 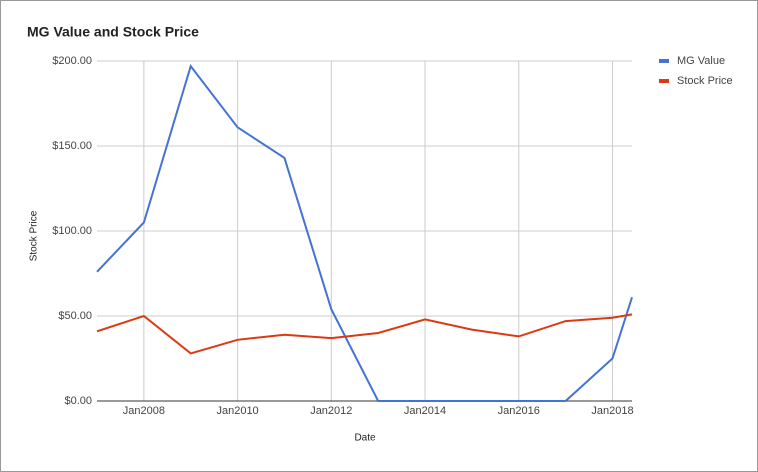 What do you see at coordinates (78, 401) in the screenshot?
I see `y-tick-label: $0.00` at bounding box center [78, 401].